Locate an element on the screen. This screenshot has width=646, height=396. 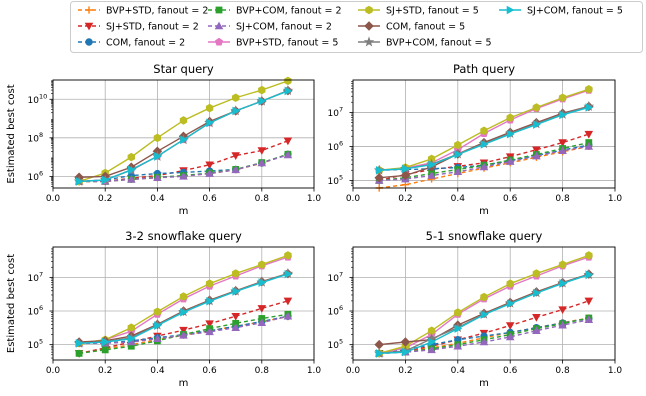
panel-title: 5-1 snowflake query is located at coordinates (484, 236).